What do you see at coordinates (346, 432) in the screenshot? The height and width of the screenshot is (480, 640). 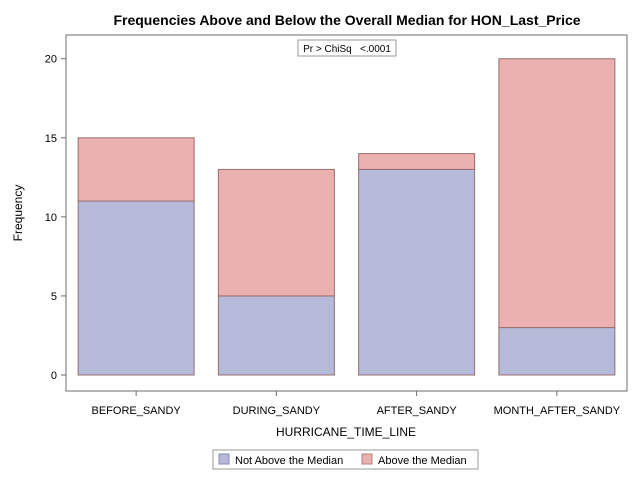 I see `x-axis-label: HURRICANE_TIME_LINE` at bounding box center [346, 432].